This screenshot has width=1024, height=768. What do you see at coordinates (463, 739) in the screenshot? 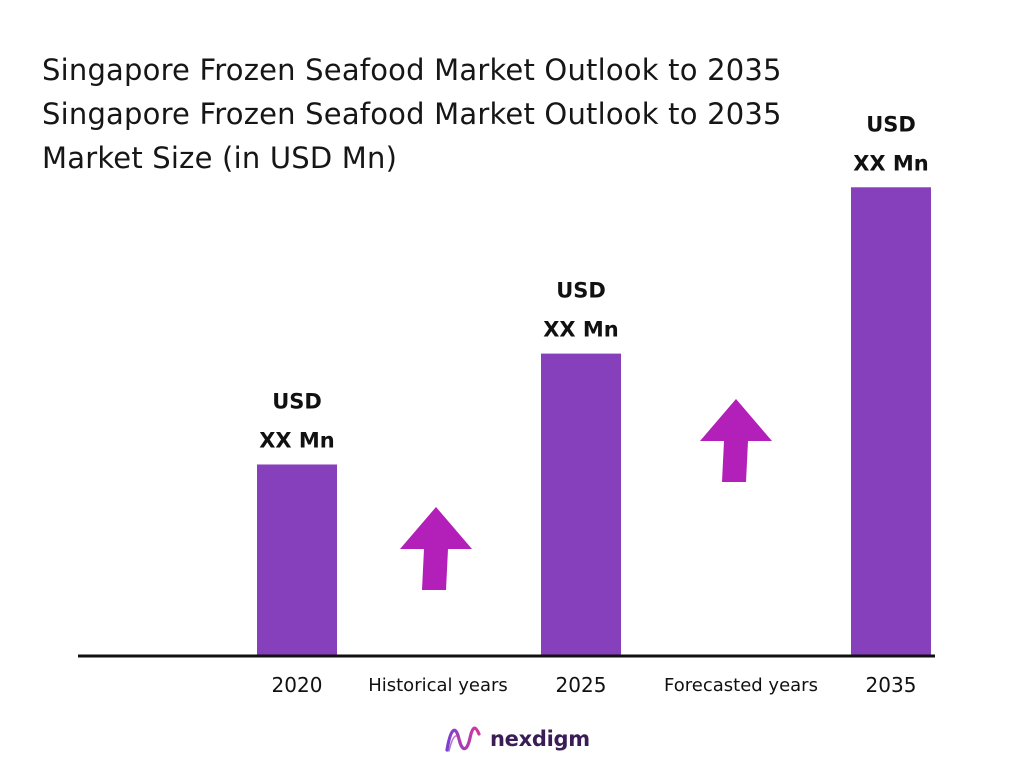
I see `nexdigm-wave-icon` at bounding box center [463, 739].